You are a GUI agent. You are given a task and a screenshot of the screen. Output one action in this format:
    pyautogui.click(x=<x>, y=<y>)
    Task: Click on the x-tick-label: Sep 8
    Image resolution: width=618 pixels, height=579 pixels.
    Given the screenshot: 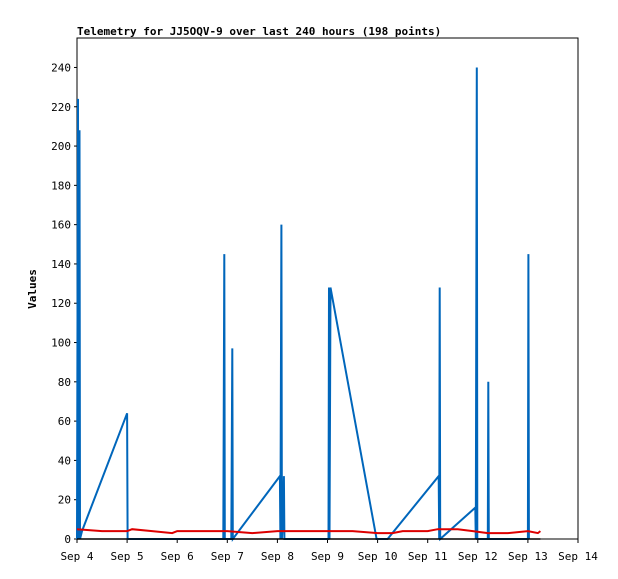 What is the action you would take?
    pyautogui.click(x=277, y=556)
    